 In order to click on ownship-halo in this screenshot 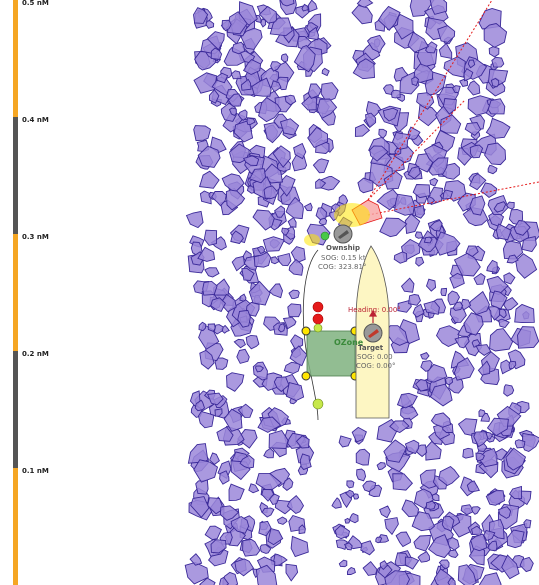, I will do `click(352, 215)`.